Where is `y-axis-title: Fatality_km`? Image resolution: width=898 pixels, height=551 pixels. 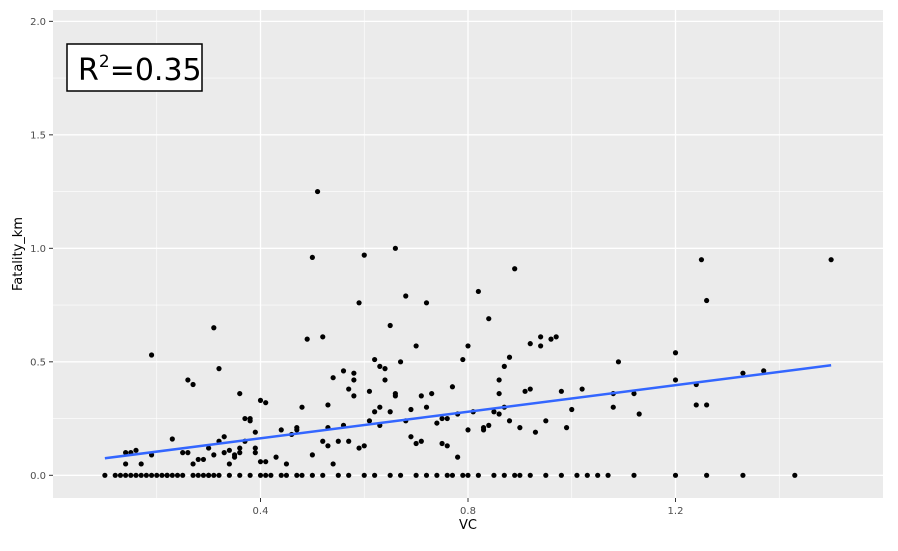 y-axis-title: Fatality_km is located at coordinates (18, 254).